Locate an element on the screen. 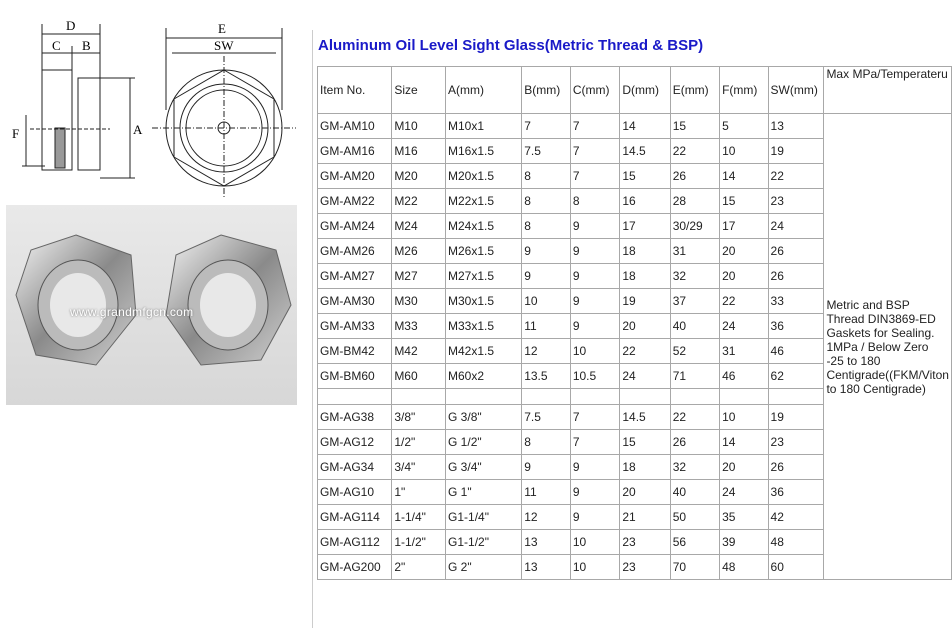 This screenshot has width=952, height=628. table-cell: GM-AM33 is located at coordinates (354, 326).